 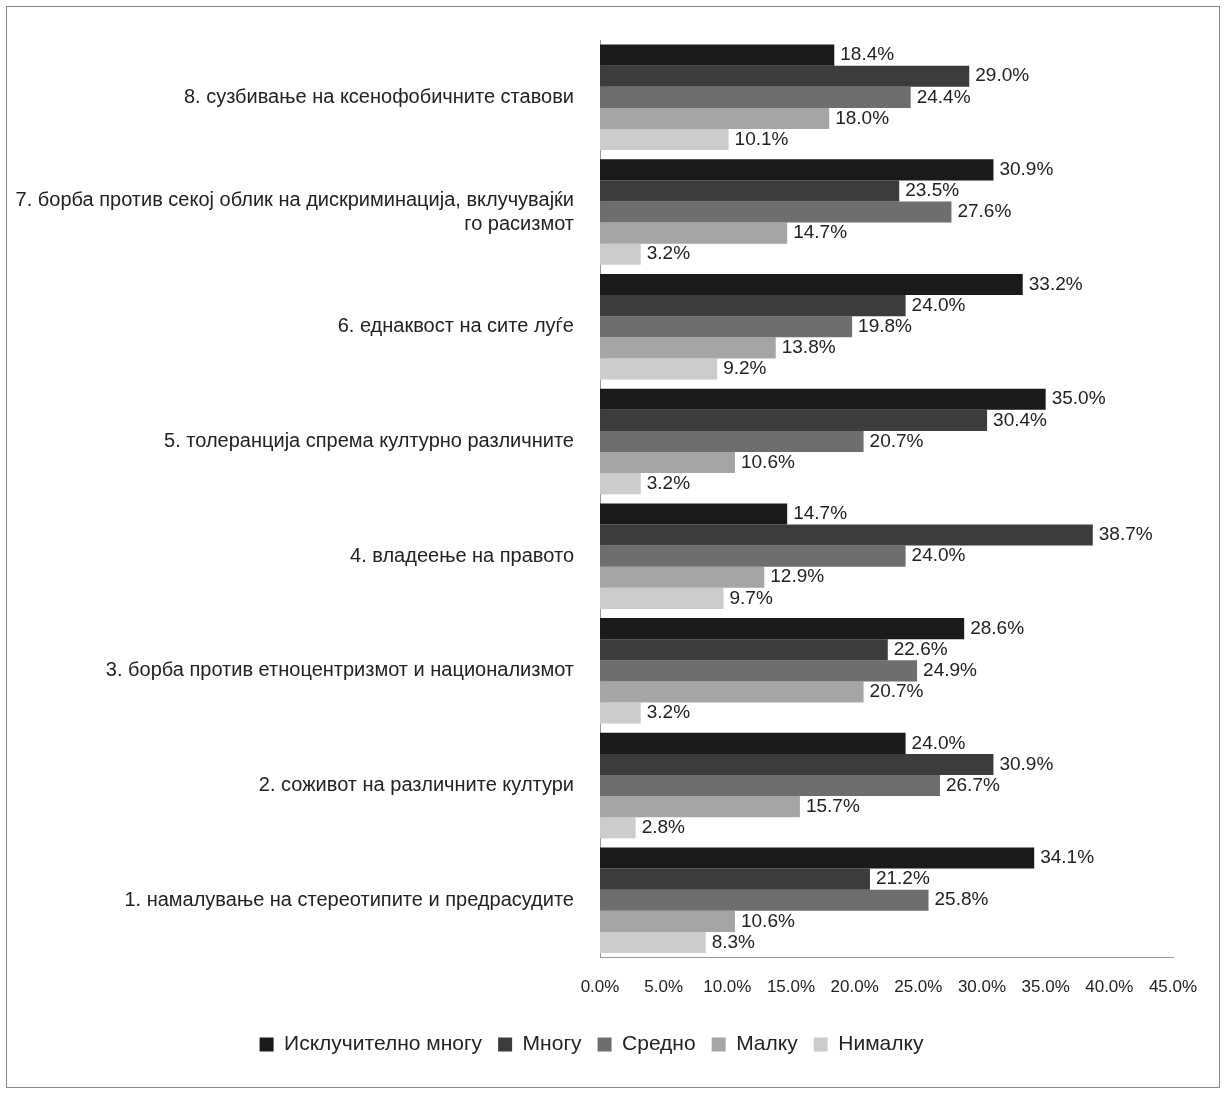 What do you see at coordinates (881, 1043) in the screenshot?
I see `legend-label: Нималку` at bounding box center [881, 1043].